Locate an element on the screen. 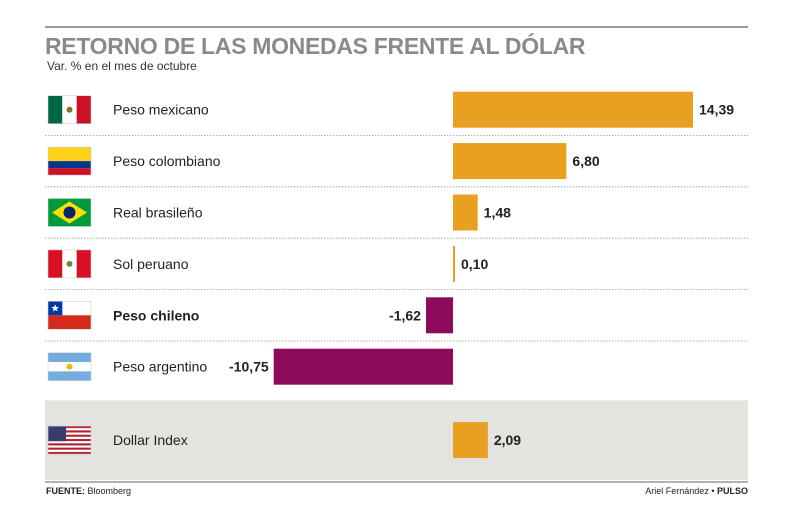  value-label: -1,62 is located at coordinates (405, 315).